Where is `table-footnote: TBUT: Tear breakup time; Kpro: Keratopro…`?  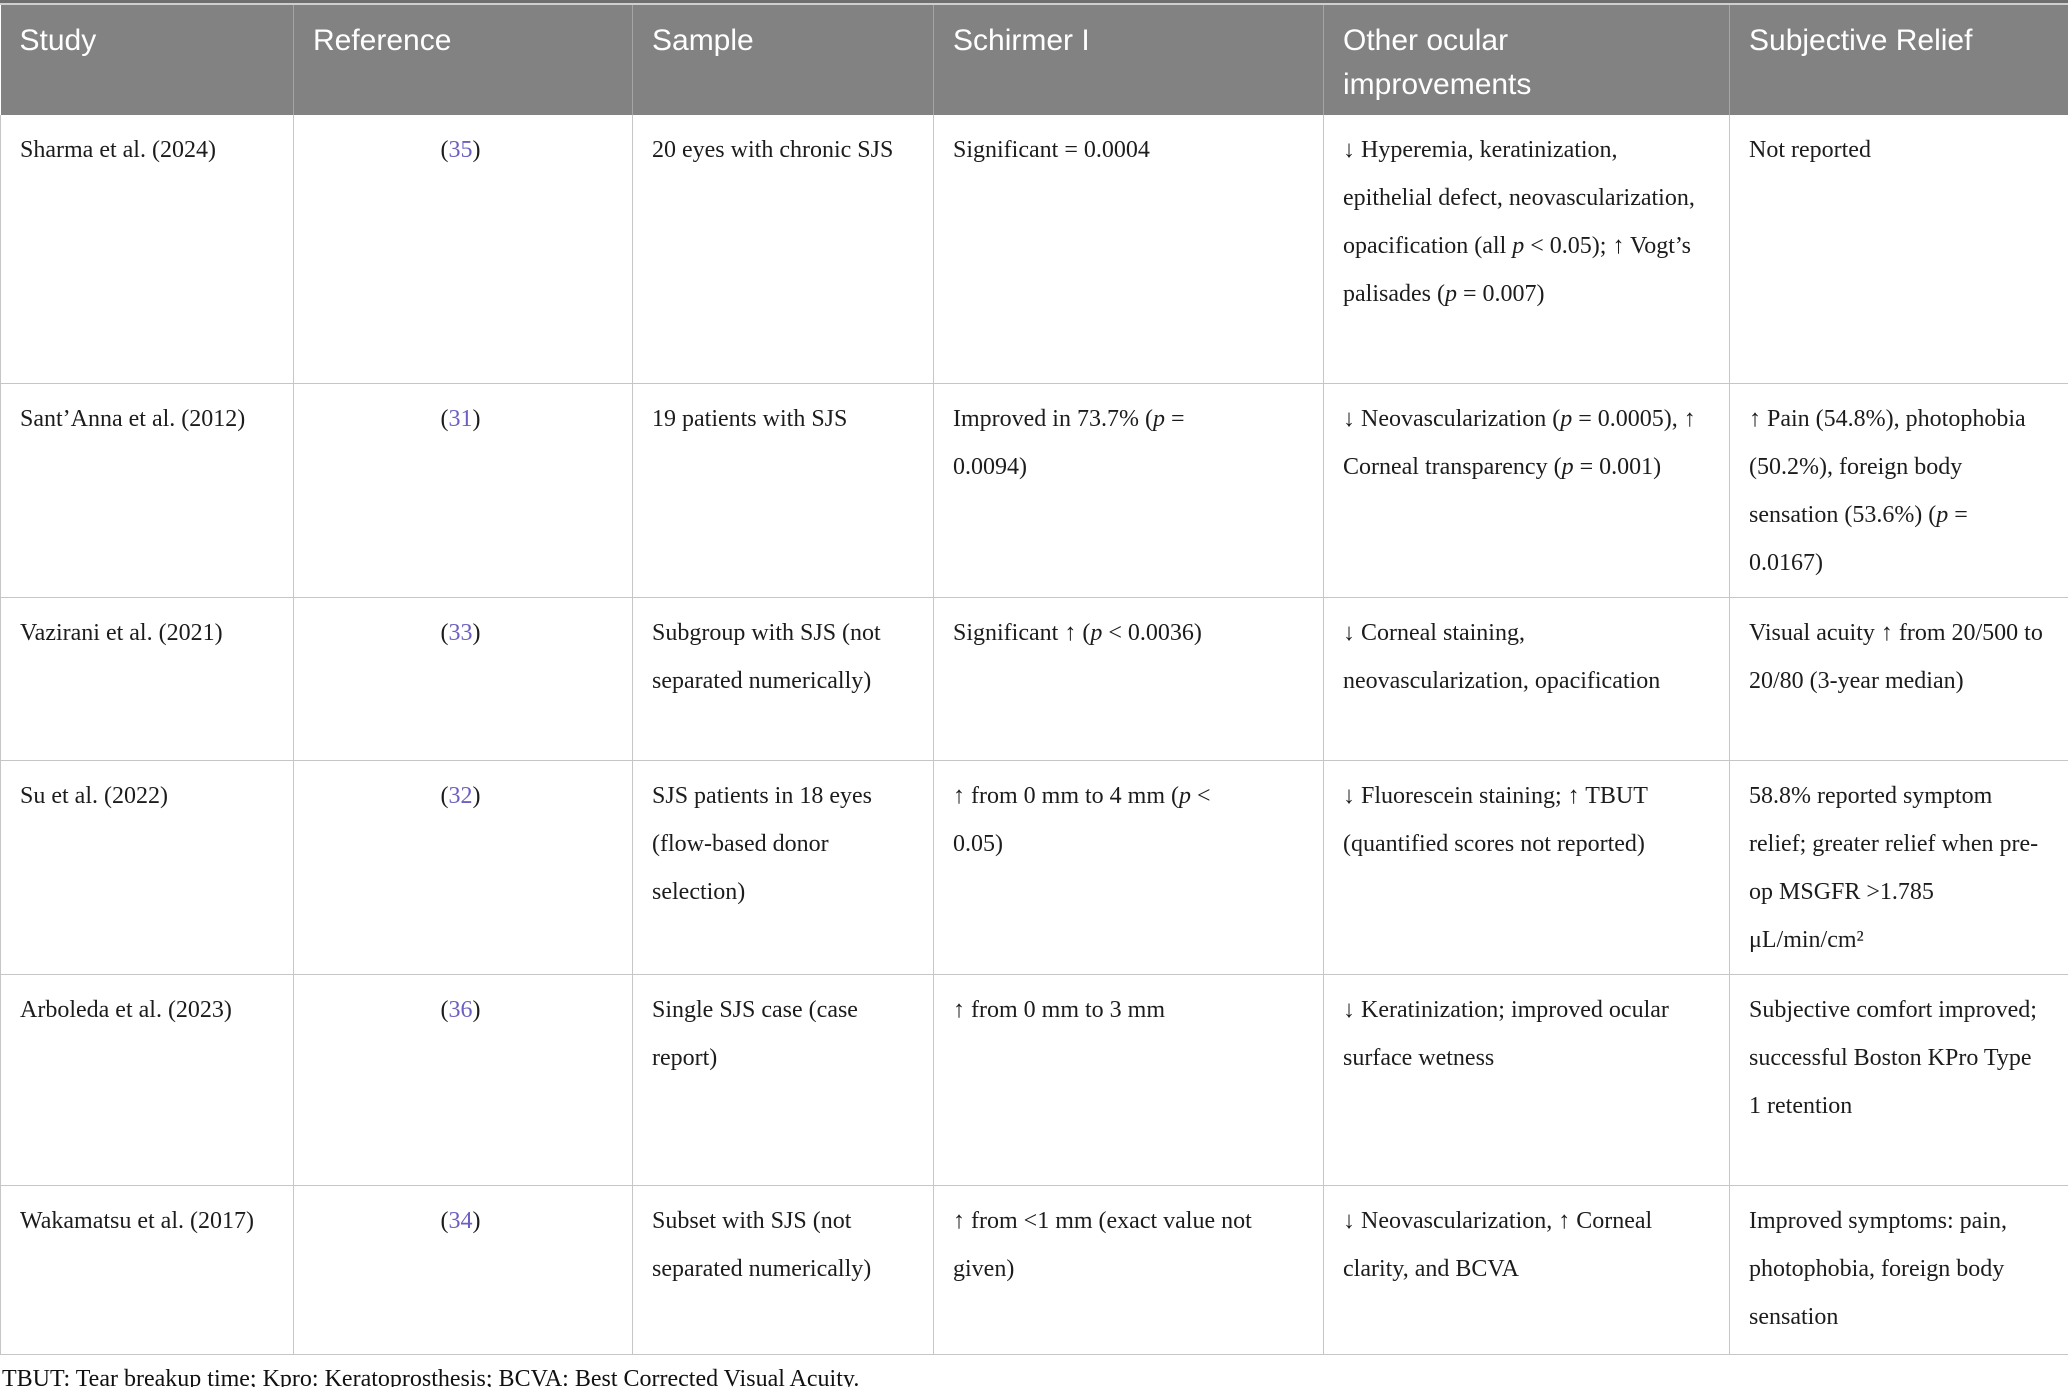
table-footnote: TBUT: Tear breakup time; Kpro: Keratopro… is located at coordinates (431, 1376).